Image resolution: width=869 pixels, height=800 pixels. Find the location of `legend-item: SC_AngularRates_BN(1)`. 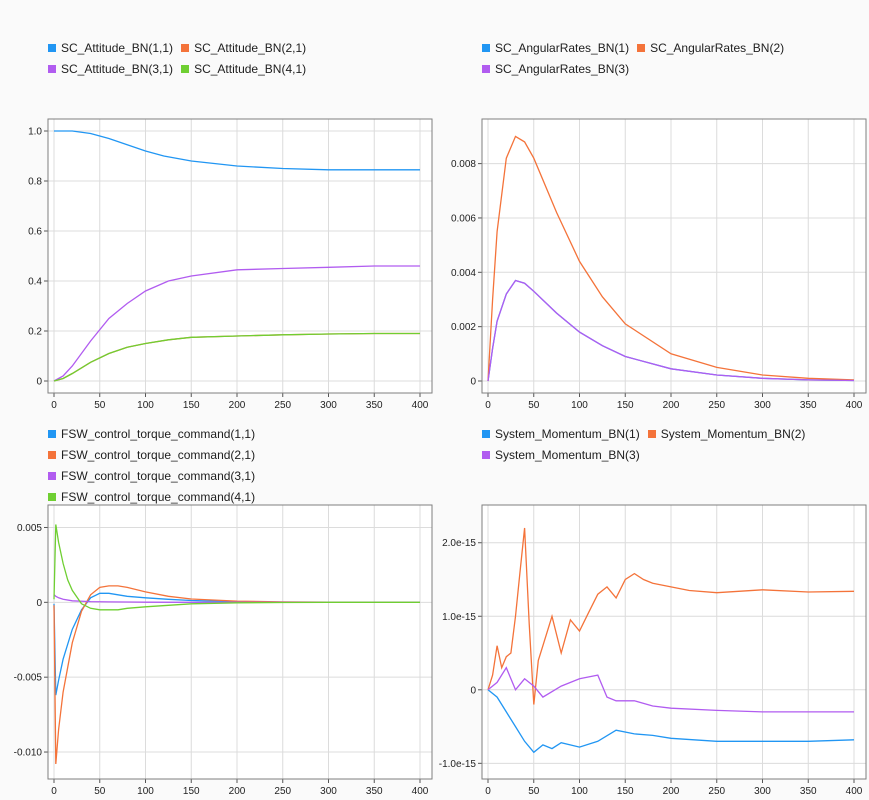

legend-item: SC_AngularRates_BN(1) is located at coordinates (555, 48).